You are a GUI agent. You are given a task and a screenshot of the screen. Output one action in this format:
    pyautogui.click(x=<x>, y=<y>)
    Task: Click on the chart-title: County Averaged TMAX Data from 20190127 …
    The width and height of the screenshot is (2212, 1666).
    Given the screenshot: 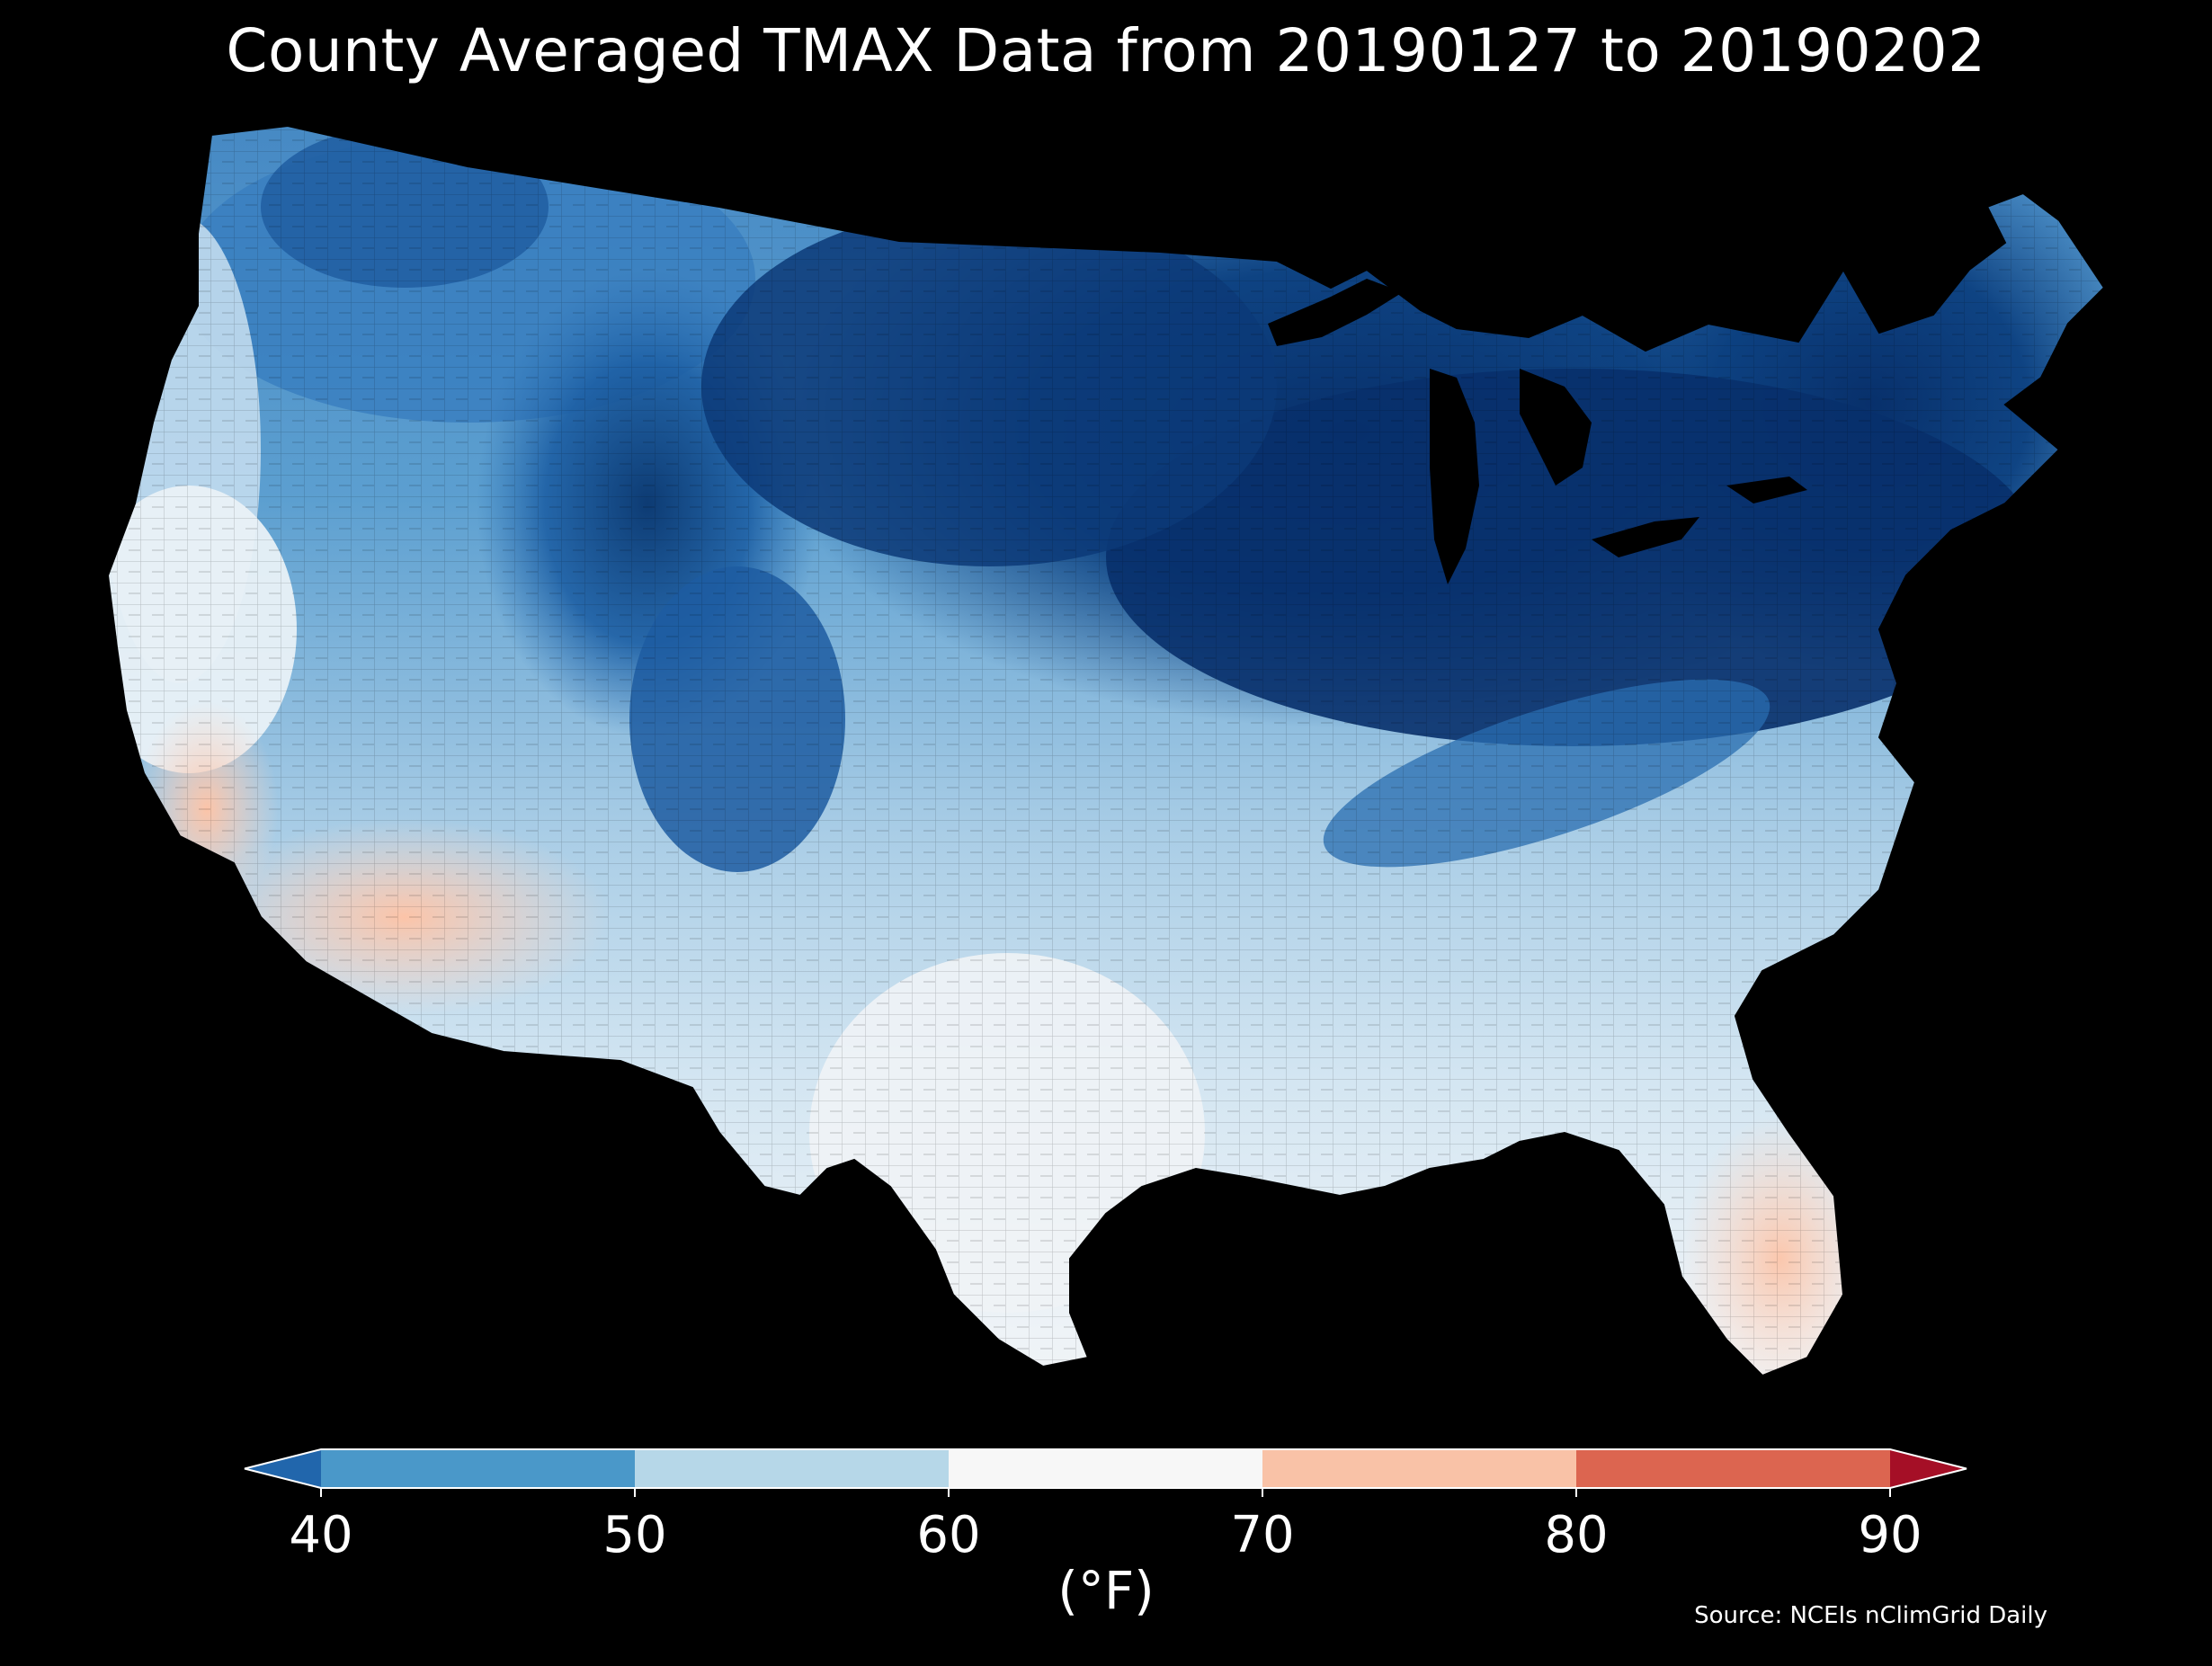 What is the action you would take?
    pyautogui.click(x=1106, y=50)
    